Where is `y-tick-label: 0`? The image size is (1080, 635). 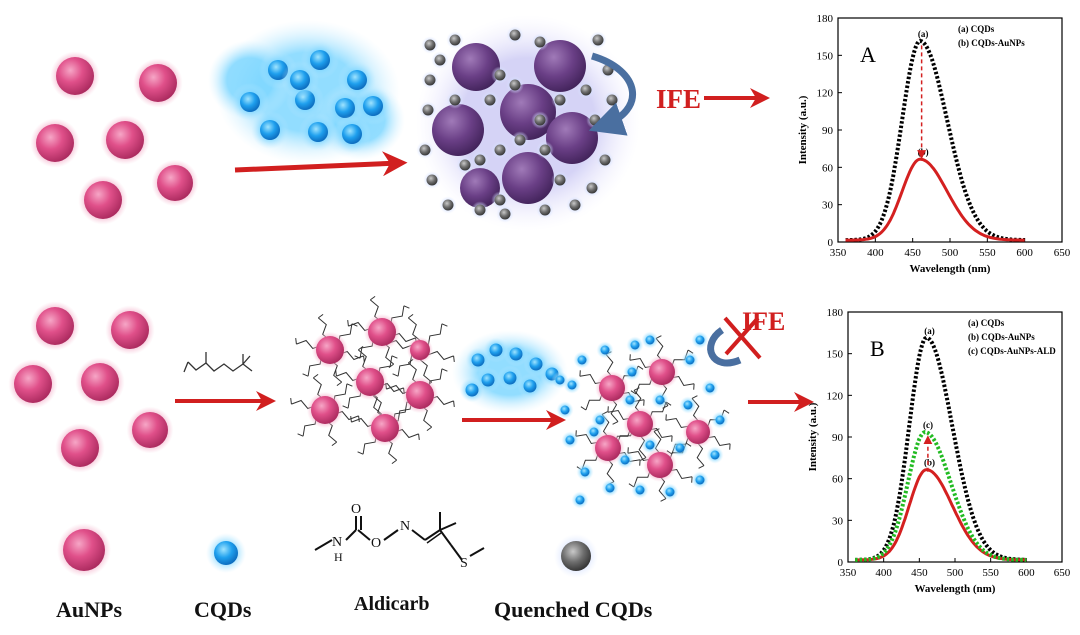
y-tick-label: 0 is located at coordinates (831, 243).